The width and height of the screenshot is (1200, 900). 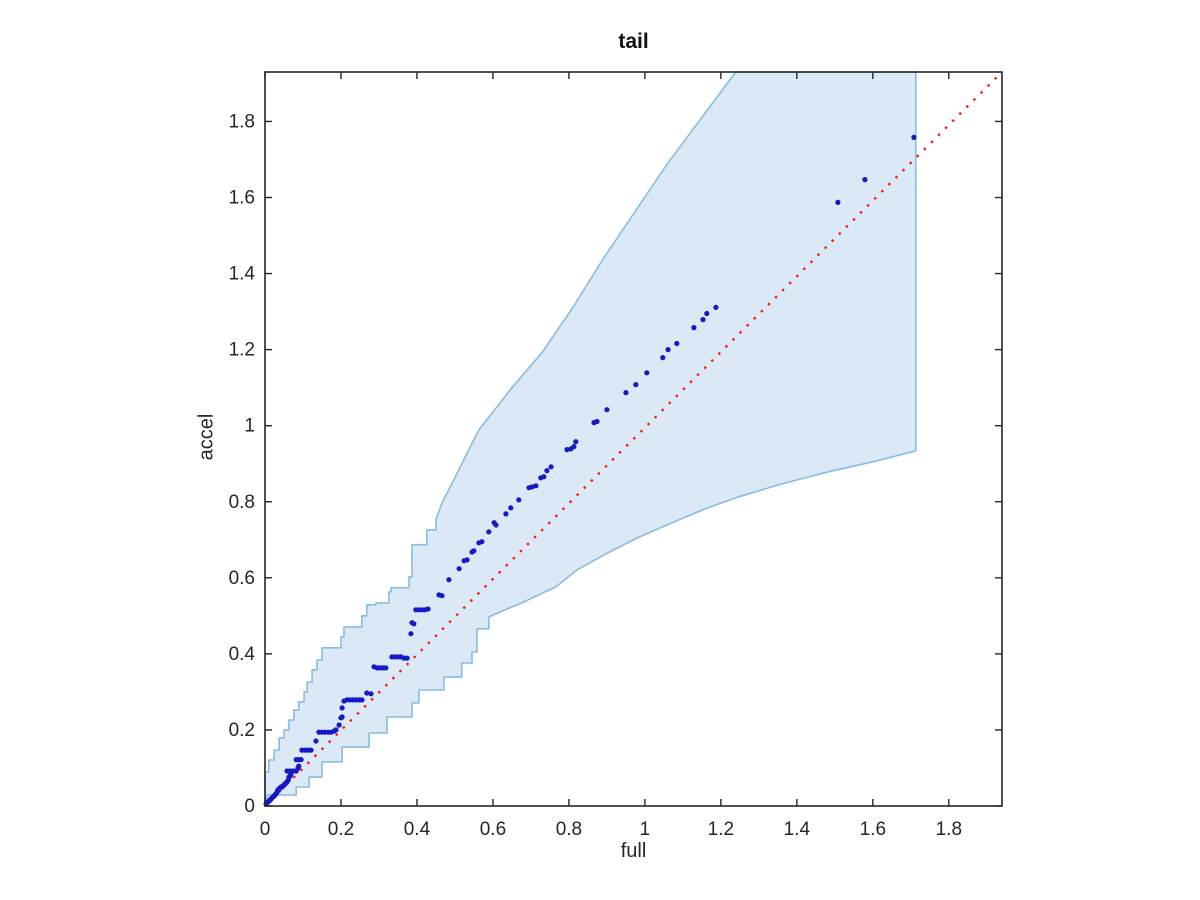 I want to click on y-tick-label: 0.6, so click(x=242, y=578).